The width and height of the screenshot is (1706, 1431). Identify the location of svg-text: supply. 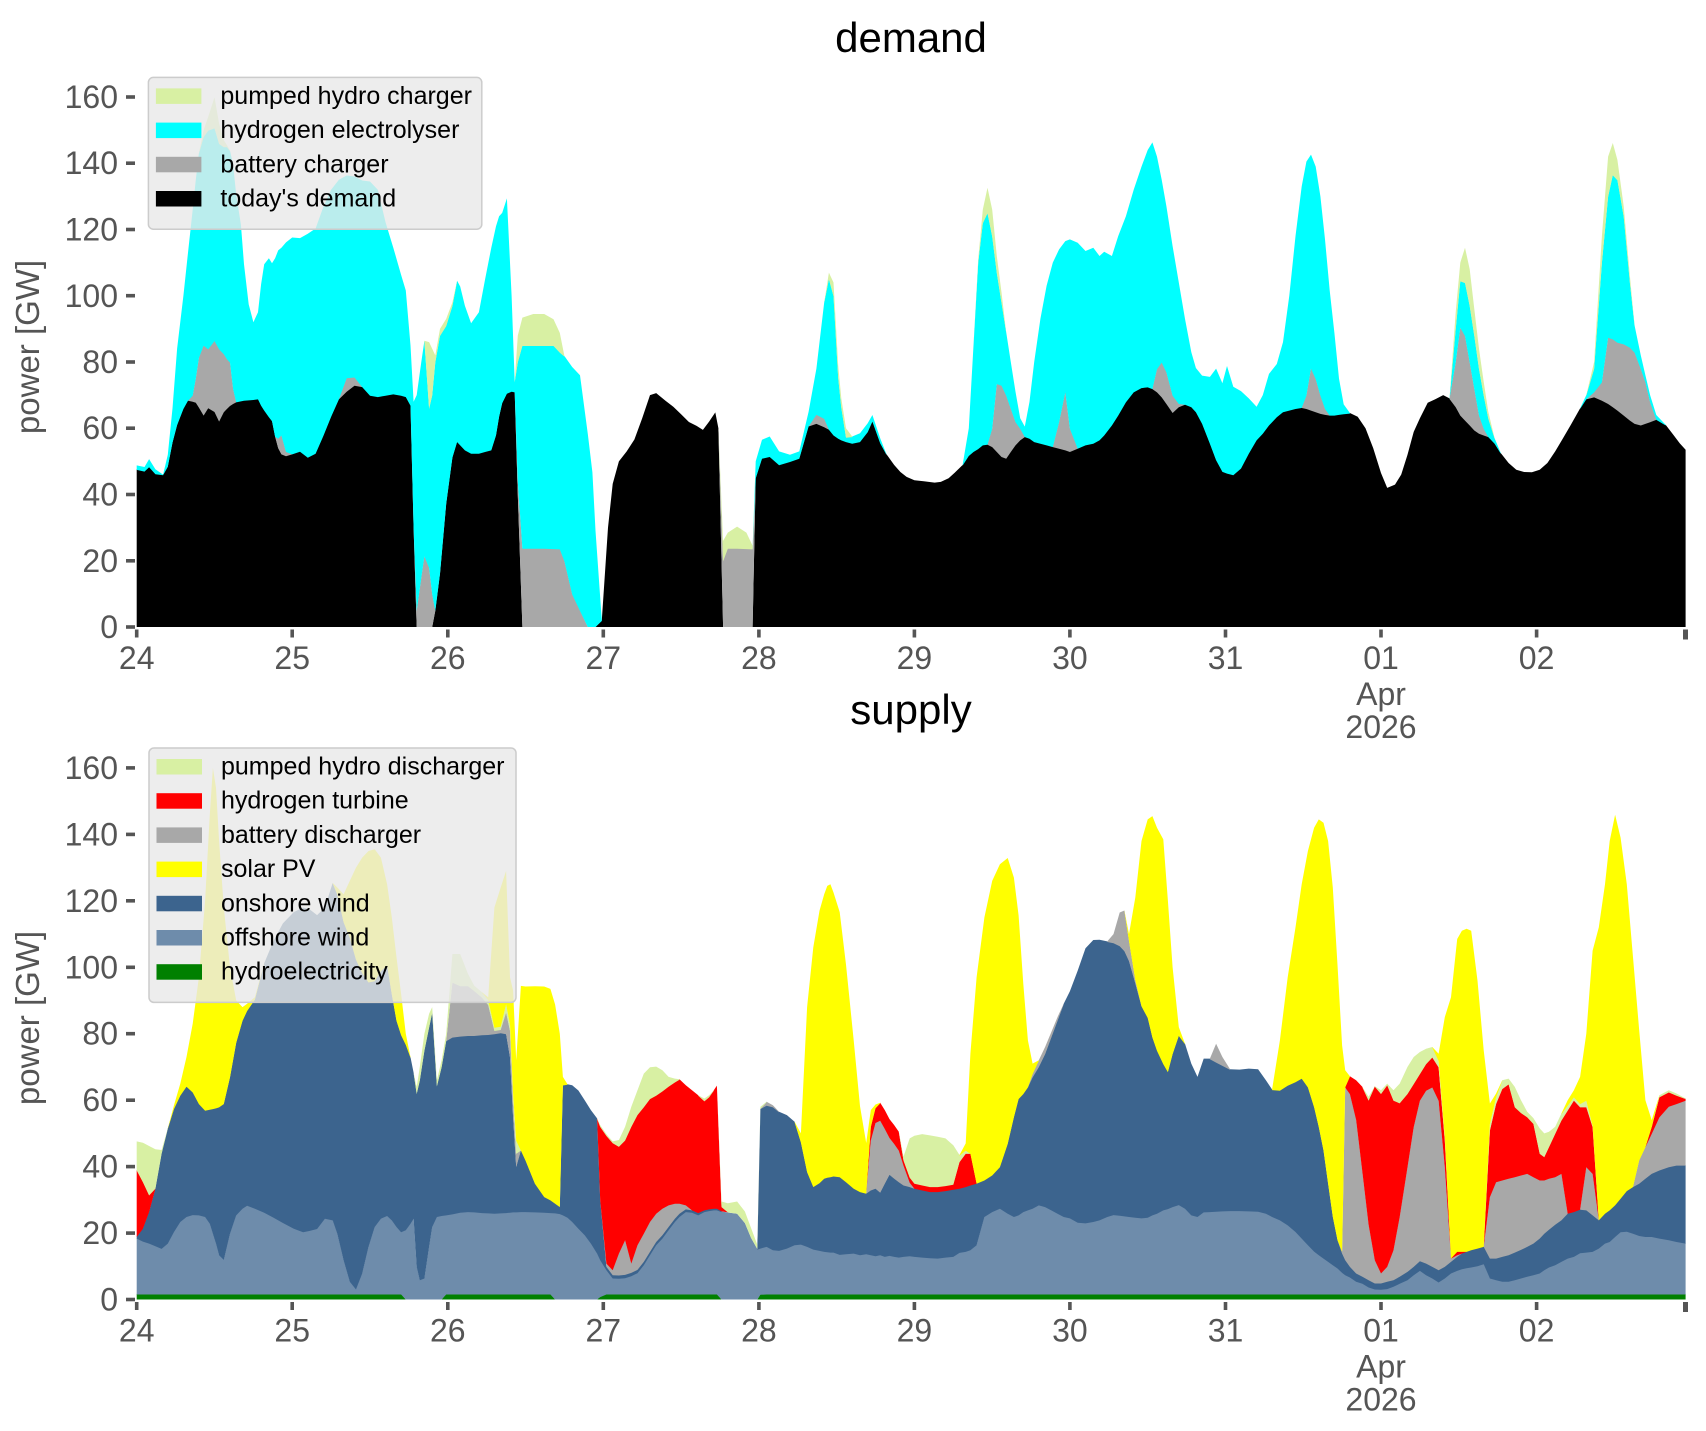
(910, 709).